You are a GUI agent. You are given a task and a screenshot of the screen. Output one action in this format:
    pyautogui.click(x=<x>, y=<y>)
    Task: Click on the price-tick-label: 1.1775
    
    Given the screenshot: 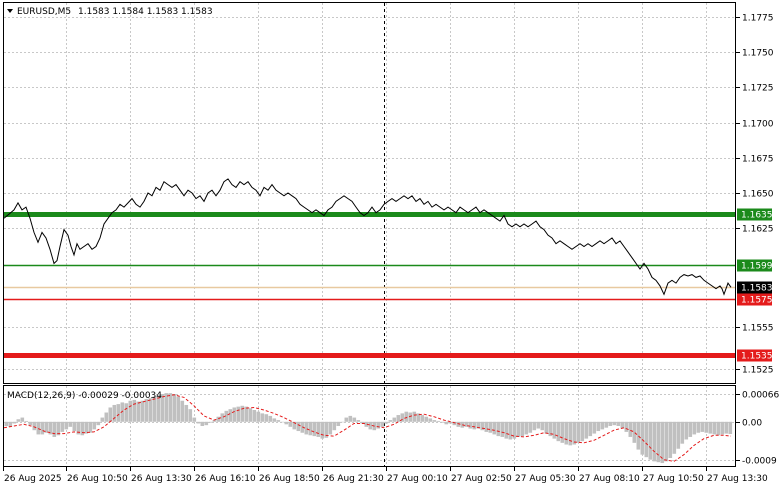 What is the action you would take?
    pyautogui.click(x=758, y=19)
    